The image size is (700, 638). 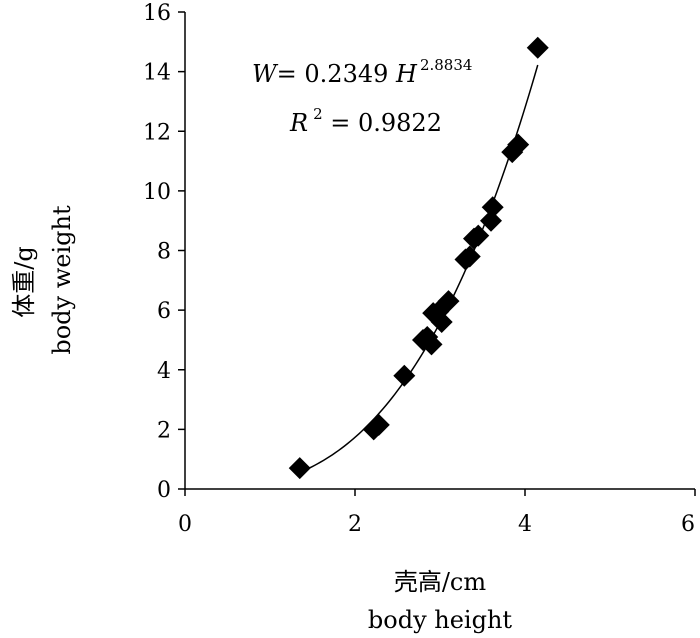 What do you see at coordinates (62, 280) in the screenshot?
I see `y-axis-label-en: body weight` at bounding box center [62, 280].